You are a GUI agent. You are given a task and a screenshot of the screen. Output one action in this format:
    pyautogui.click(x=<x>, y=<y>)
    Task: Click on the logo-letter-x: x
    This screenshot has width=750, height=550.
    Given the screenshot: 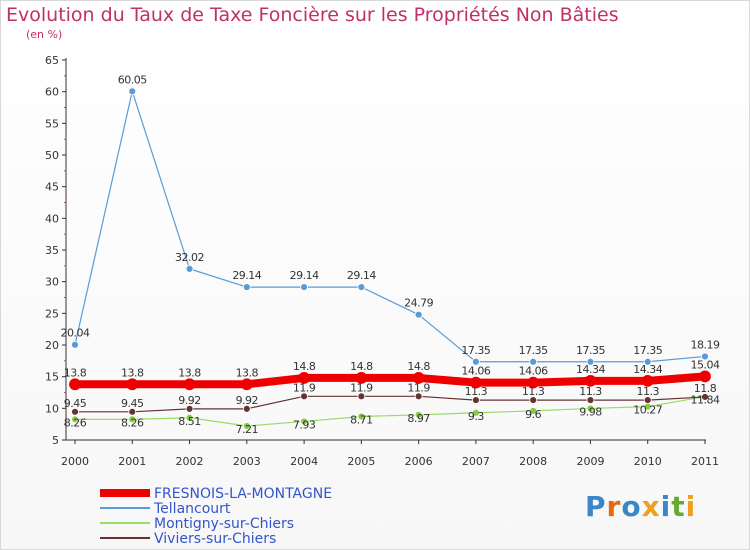 What is the action you would take?
    pyautogui.click(x=651, y=506)
    